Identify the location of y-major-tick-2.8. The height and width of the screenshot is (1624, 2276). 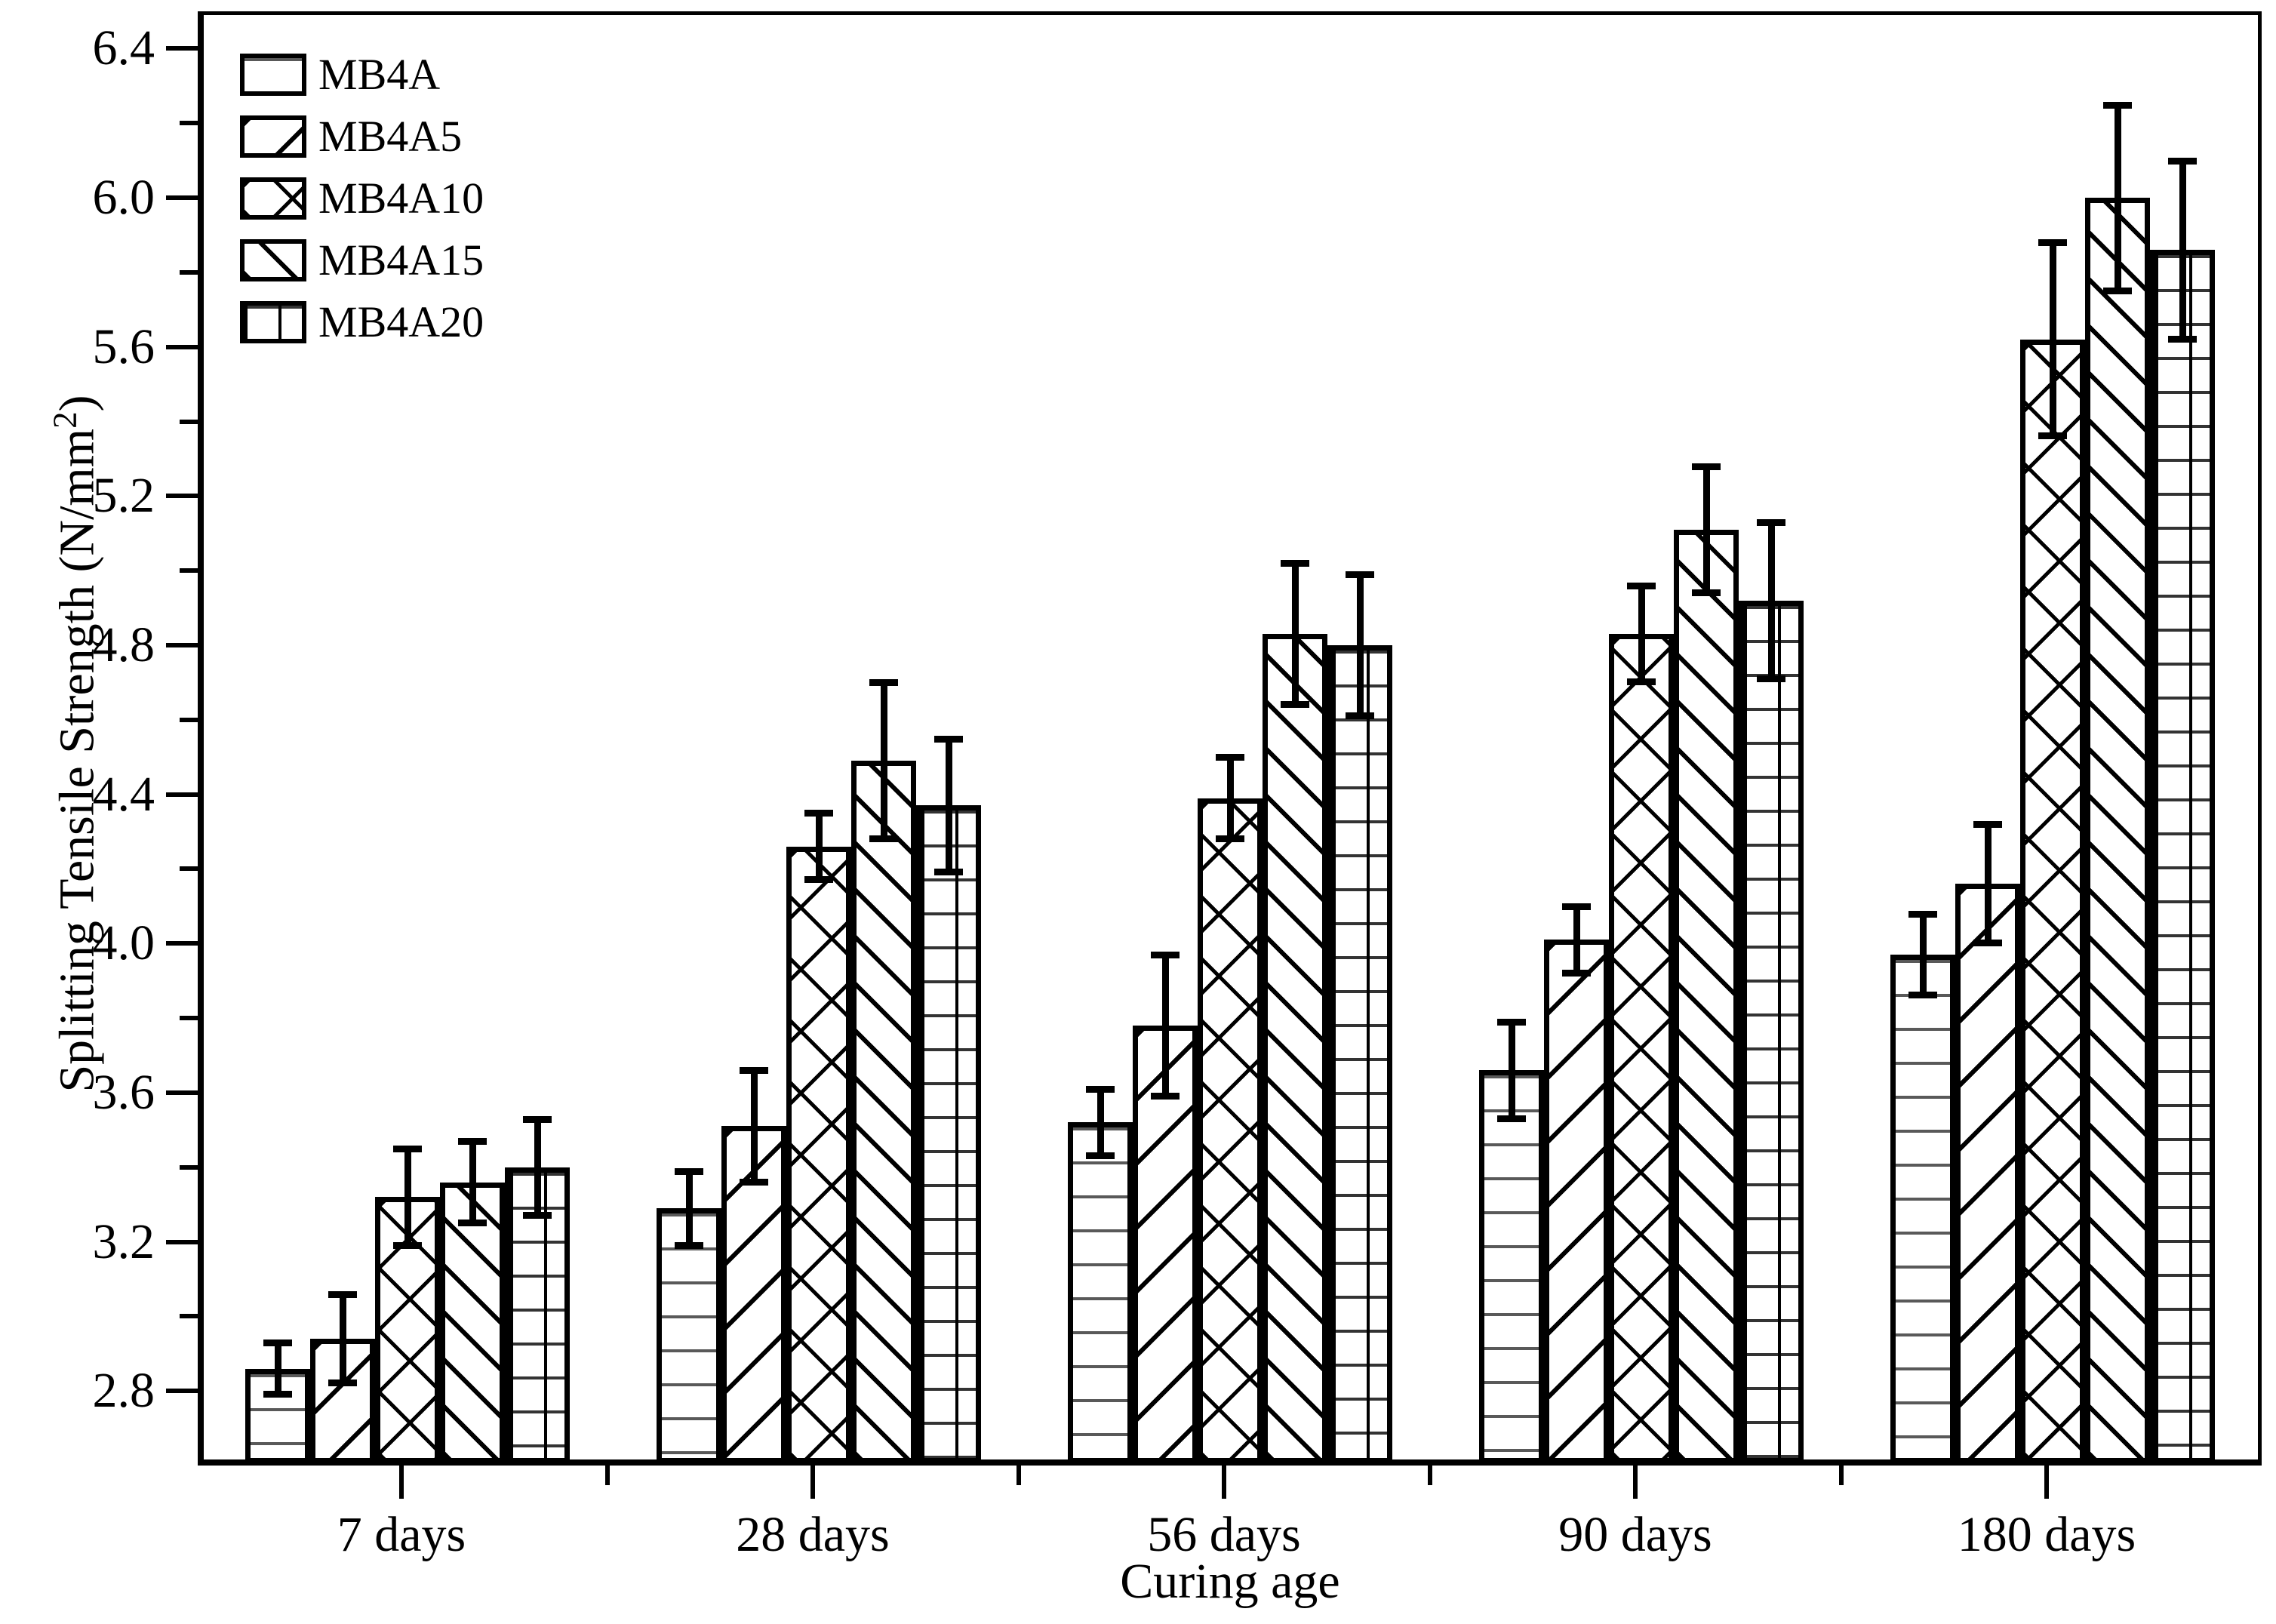
(182, 1391).